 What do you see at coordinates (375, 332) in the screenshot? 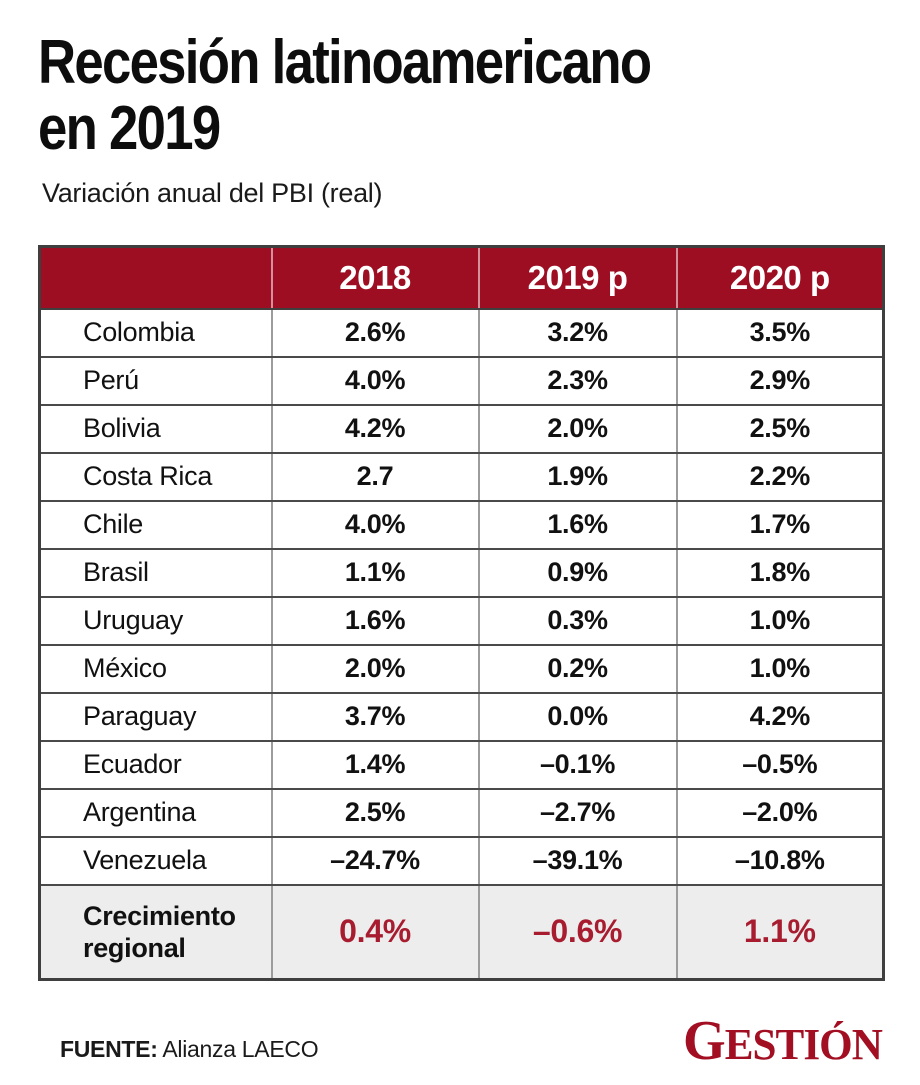
I see `value-cell: 2.6%` at bounding box center [375, 332].